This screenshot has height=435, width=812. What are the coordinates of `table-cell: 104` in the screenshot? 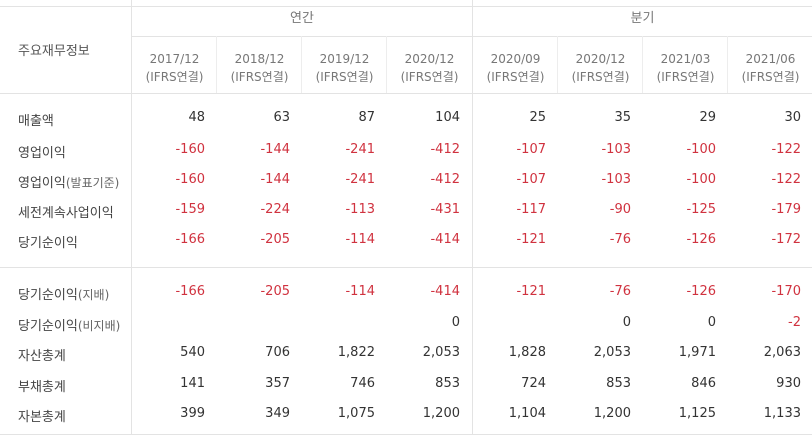 It's located at (447, 117).